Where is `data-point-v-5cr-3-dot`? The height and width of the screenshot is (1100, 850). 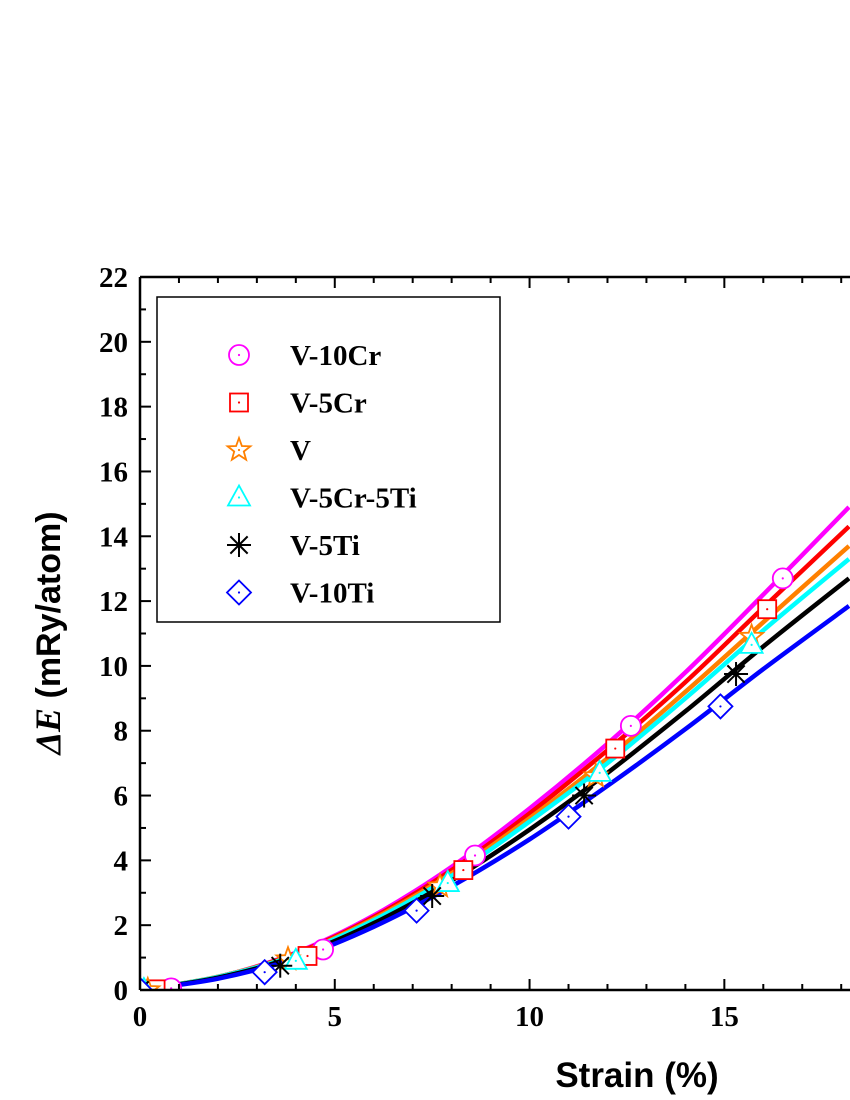 data-point-v-5cr-3-dot is located at coordinates (615, 748).